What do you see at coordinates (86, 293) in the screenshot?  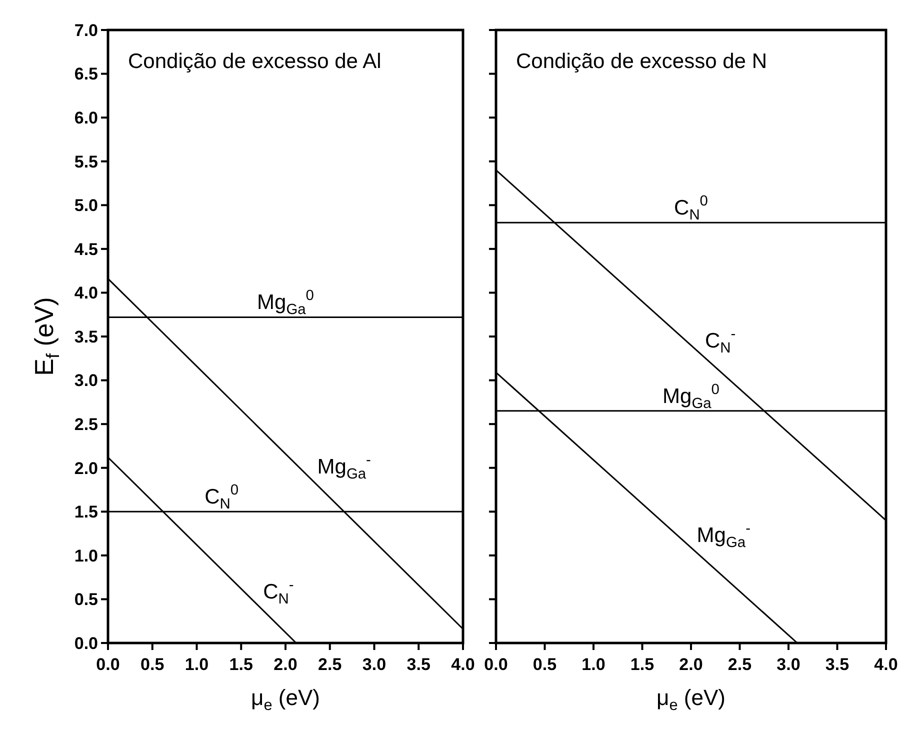 I see `y-tick-label: 4.0` at bounding box center [86, 293].